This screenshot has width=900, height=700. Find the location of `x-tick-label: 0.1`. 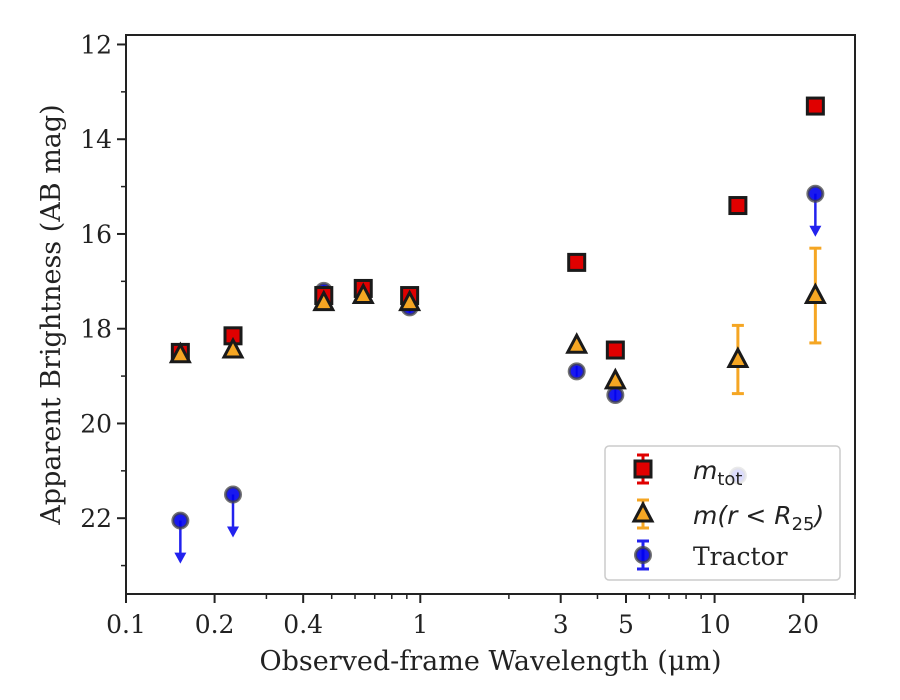

x-tick-label: 0.1 is located at coordinates (126, 624).